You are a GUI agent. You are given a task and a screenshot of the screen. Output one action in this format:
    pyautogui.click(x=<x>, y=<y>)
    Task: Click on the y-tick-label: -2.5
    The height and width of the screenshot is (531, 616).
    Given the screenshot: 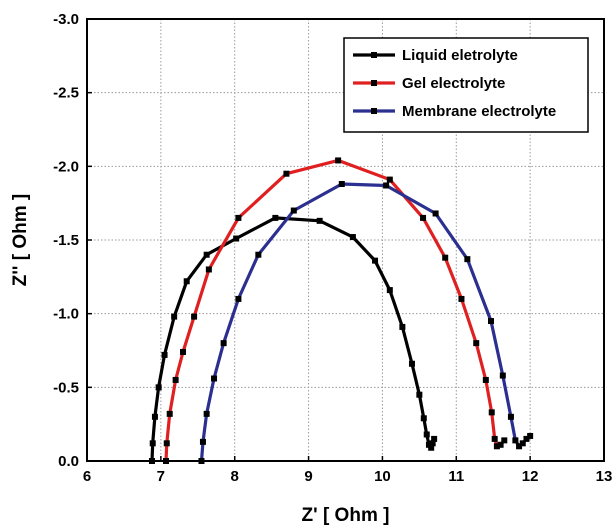 What is the action you would take?
    pyautogui.click(x=66, y=93)
    